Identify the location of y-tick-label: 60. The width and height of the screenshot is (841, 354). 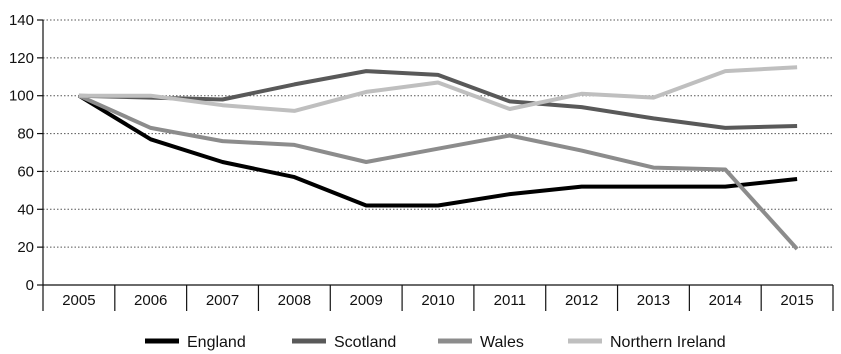
(25, 171).